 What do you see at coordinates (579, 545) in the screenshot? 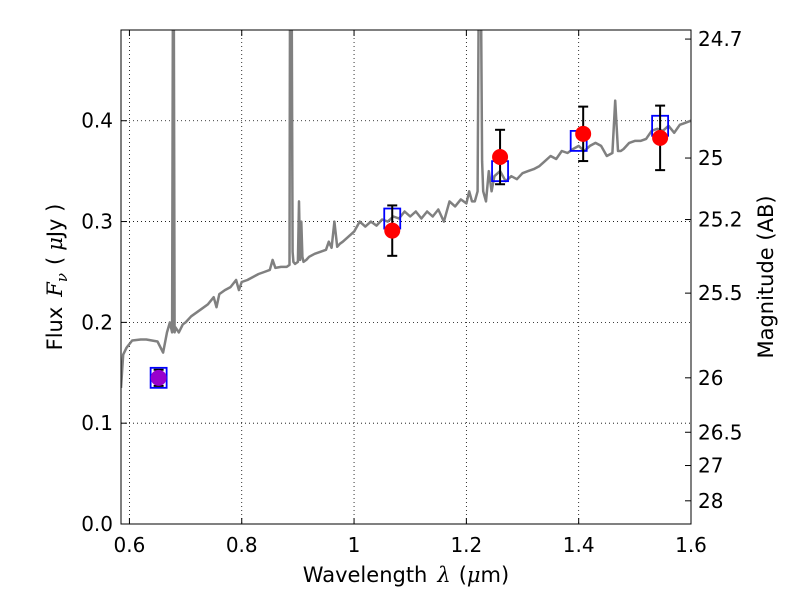
I see `x-tick-label: 1.4` at bounding box center [579, 545].